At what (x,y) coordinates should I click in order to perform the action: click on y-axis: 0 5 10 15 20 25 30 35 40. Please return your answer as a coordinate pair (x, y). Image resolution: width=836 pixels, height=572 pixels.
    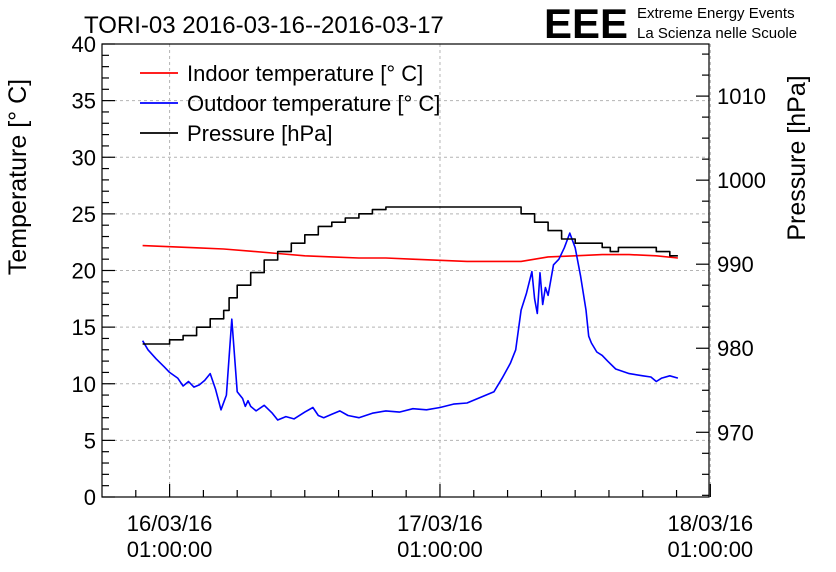
    Looking at the image, I should click on (93, 271).